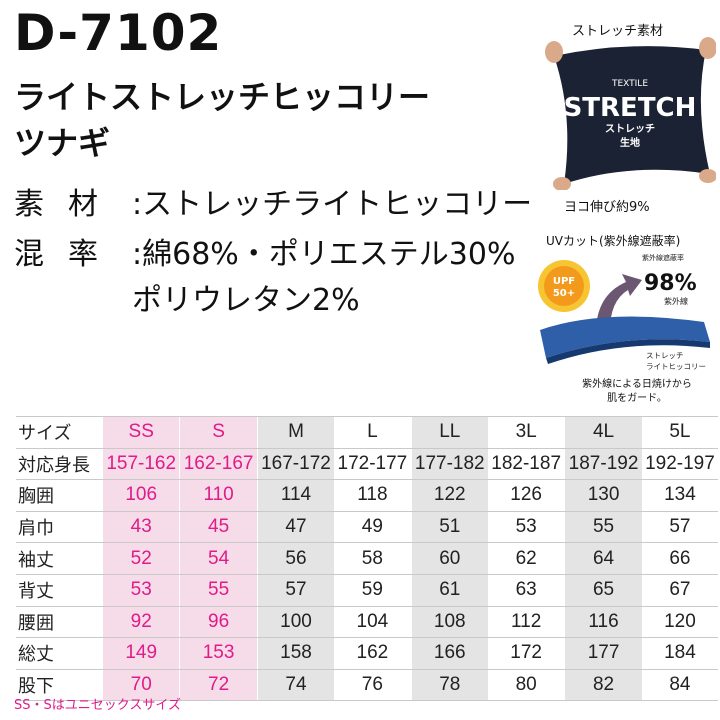  I want to click on table-cell: 78, so click(449, 685).